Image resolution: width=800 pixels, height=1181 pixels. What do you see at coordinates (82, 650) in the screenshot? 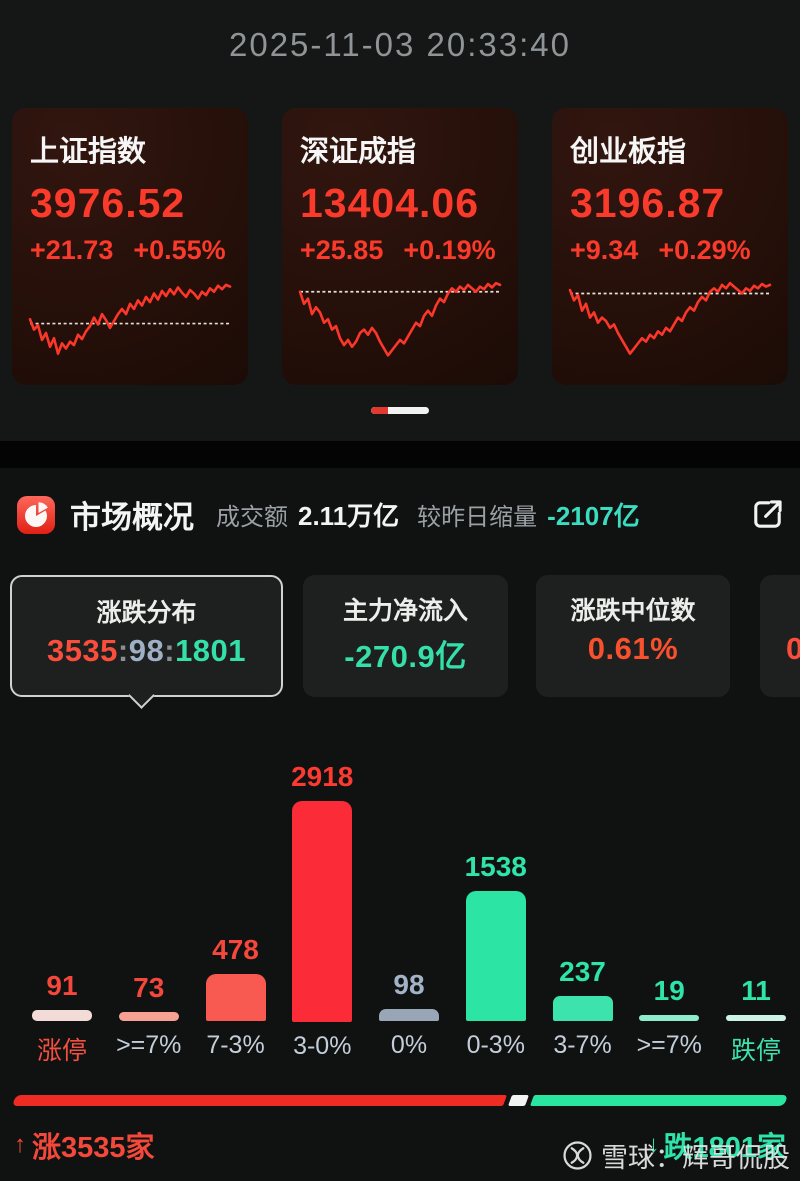
I see `up-count: 3535` at bounding box center [82, 650].